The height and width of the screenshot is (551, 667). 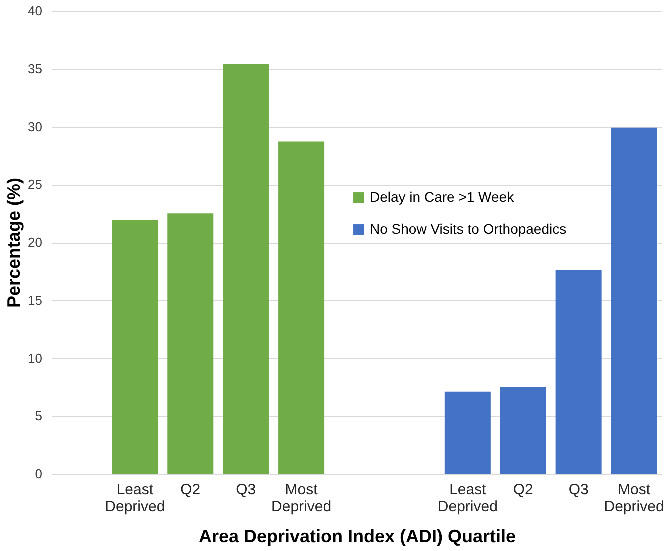 What do you see at coordinates (38, 474) in the screenshot?
I see `y-tick-label: 0` at bounding box center [38, 474].